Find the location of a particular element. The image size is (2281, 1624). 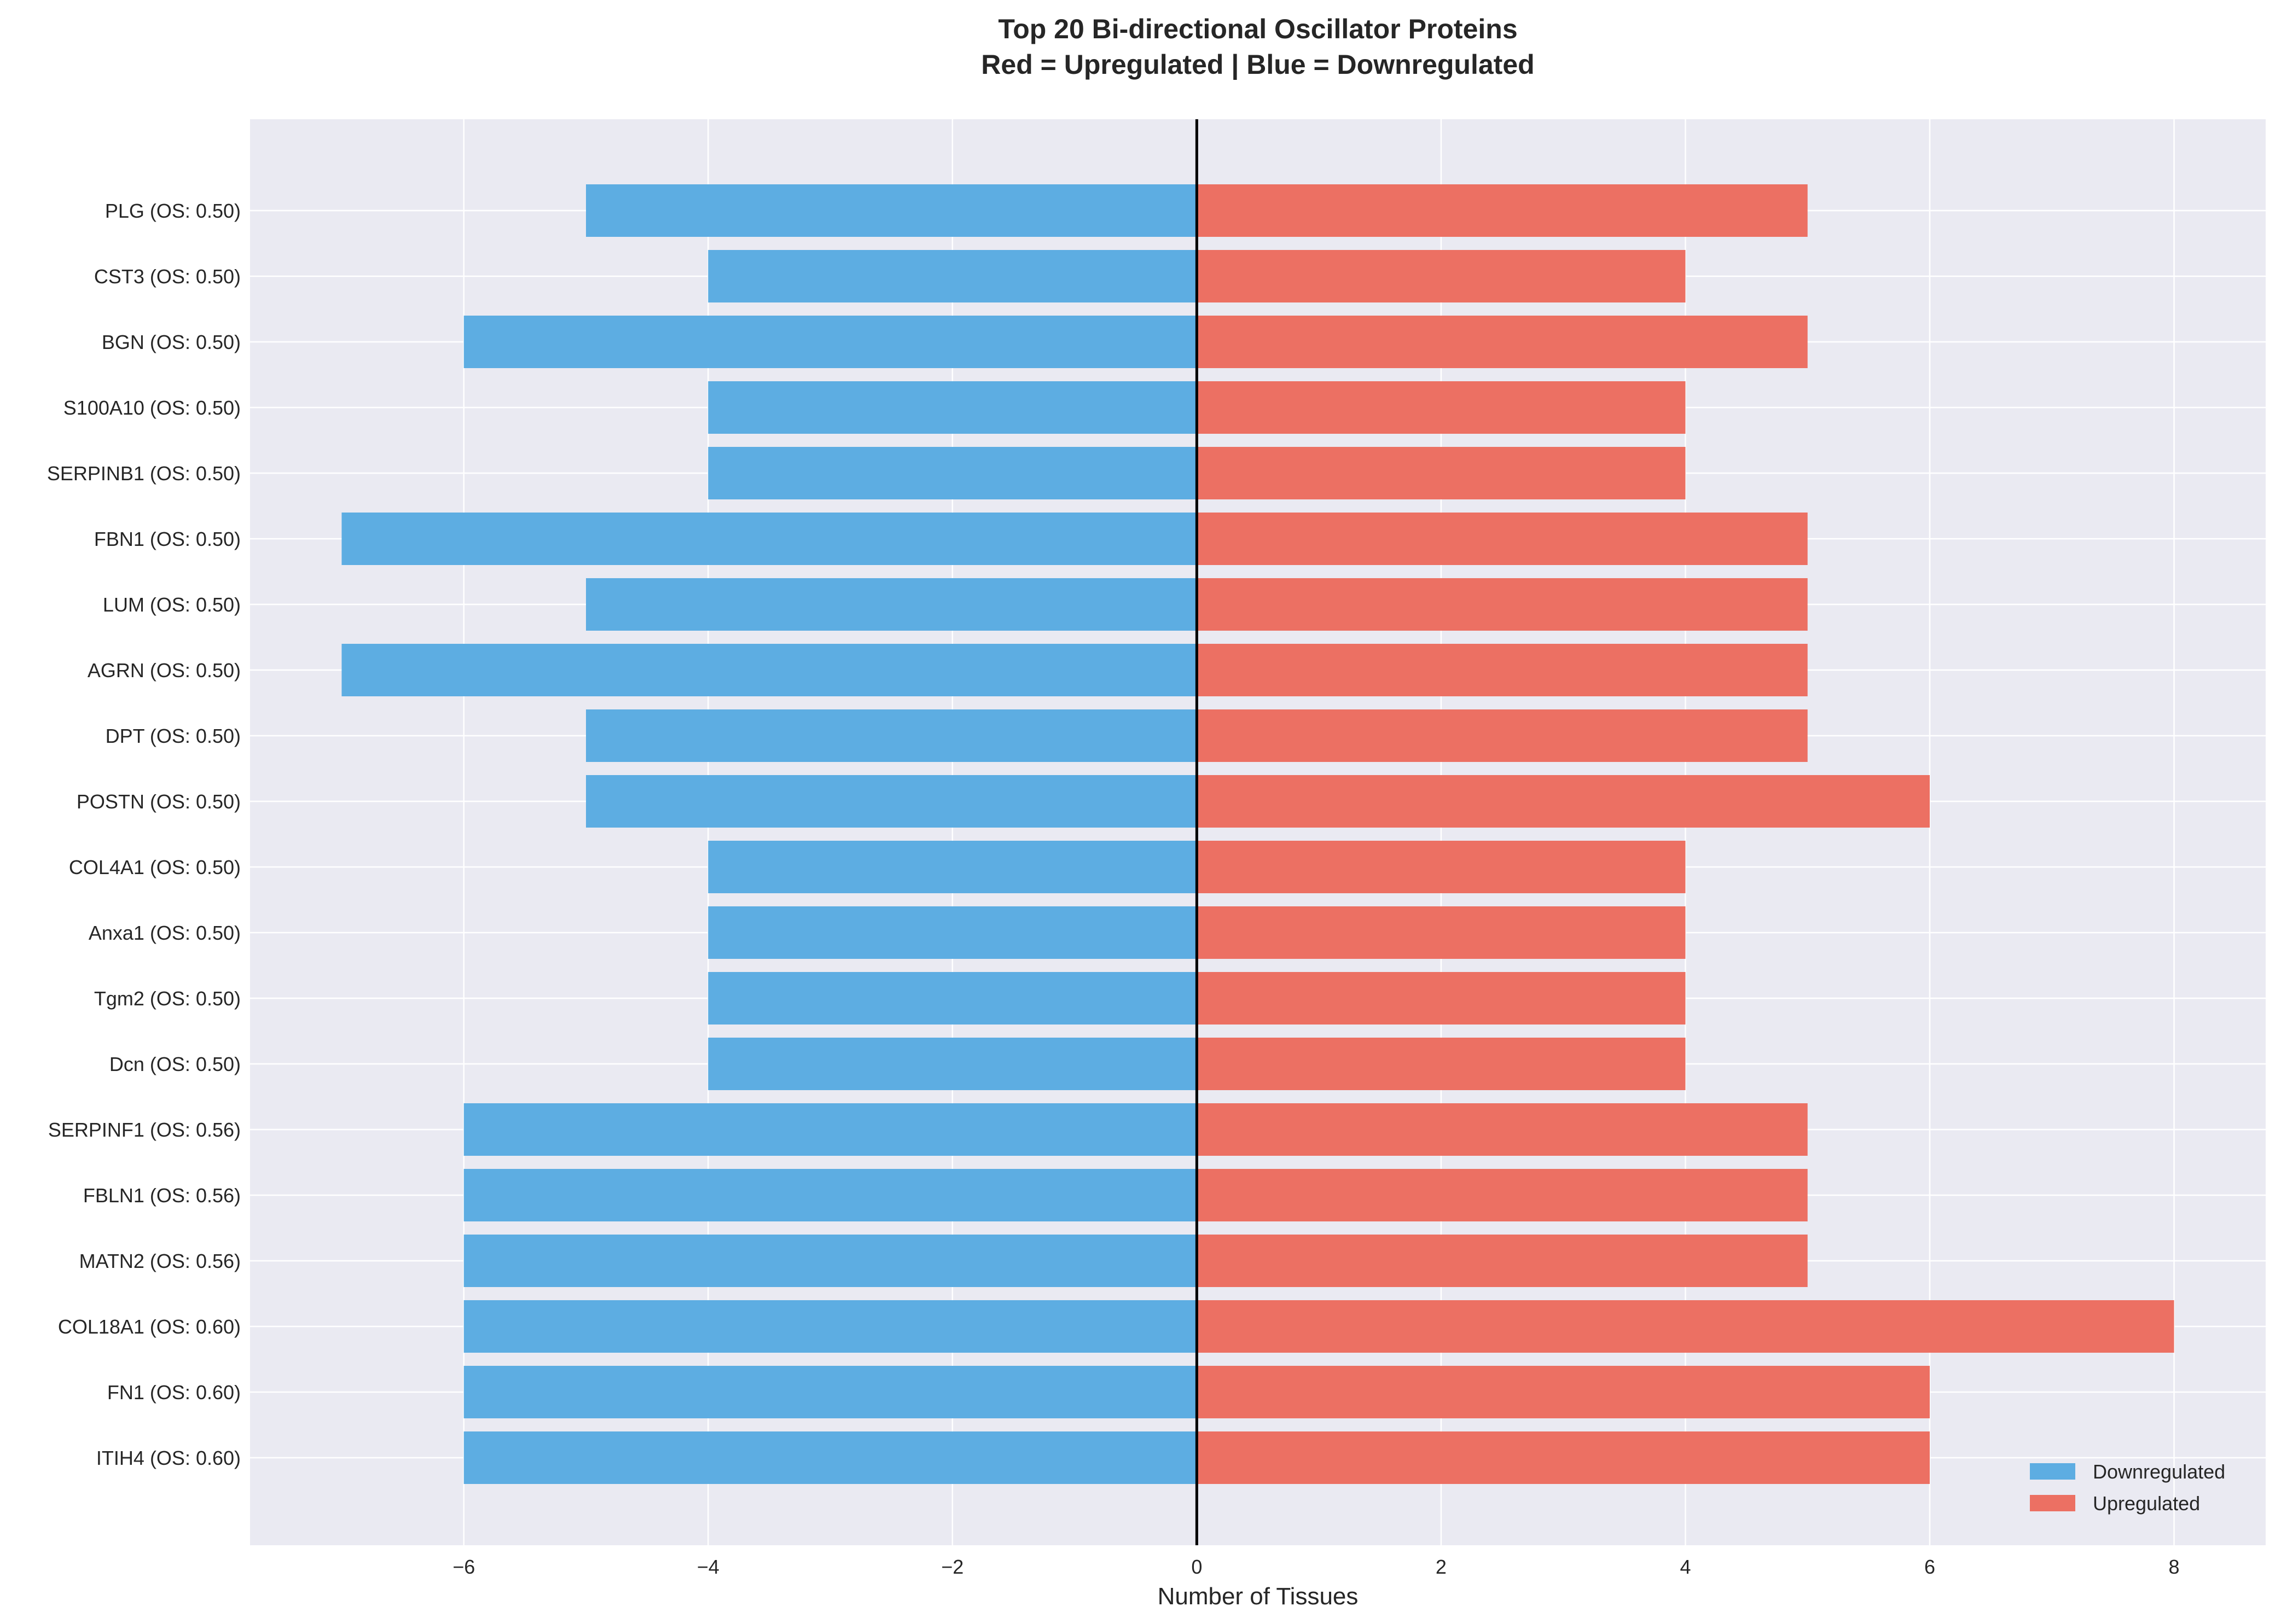

chart-subtitle: Red = Upregulated | Blue = Downregulated is located at coordinates (1257, 64).